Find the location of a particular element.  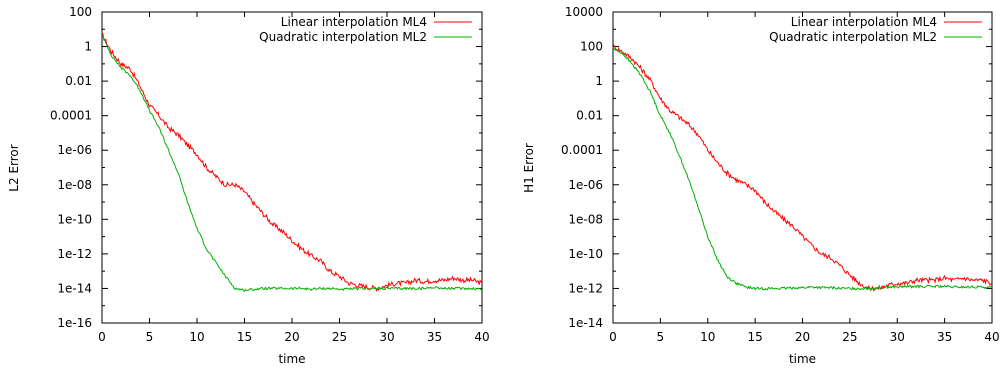

y-axis-label: L2 Error is located at coordinates (14, 167).